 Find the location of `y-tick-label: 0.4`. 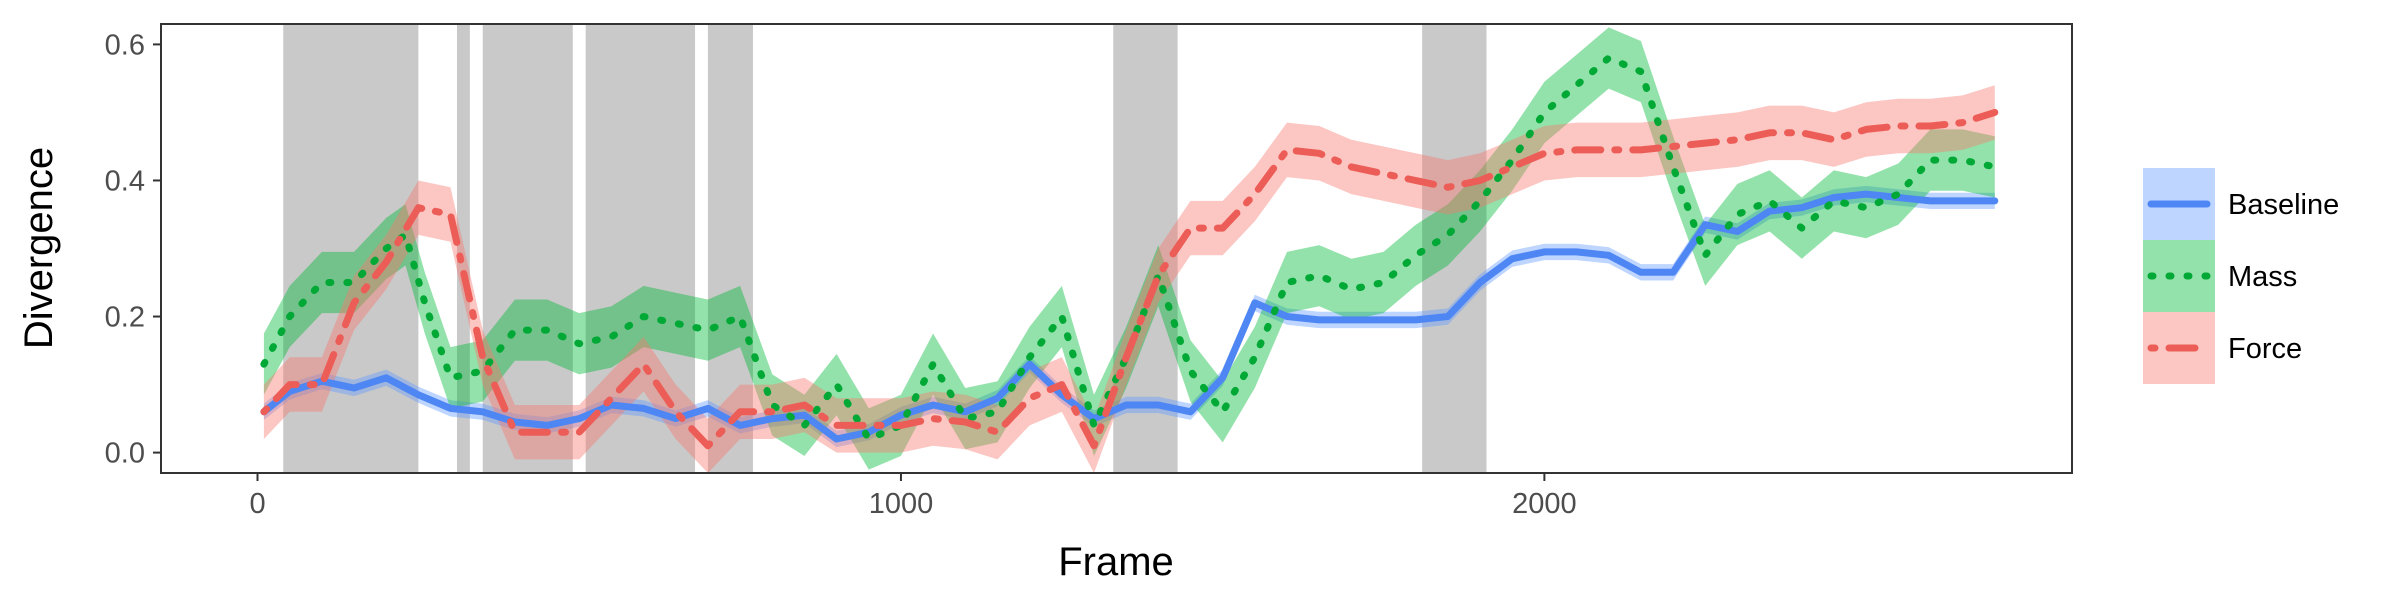

y-tick-label: 0.4 is located at coordinates (125, 181).